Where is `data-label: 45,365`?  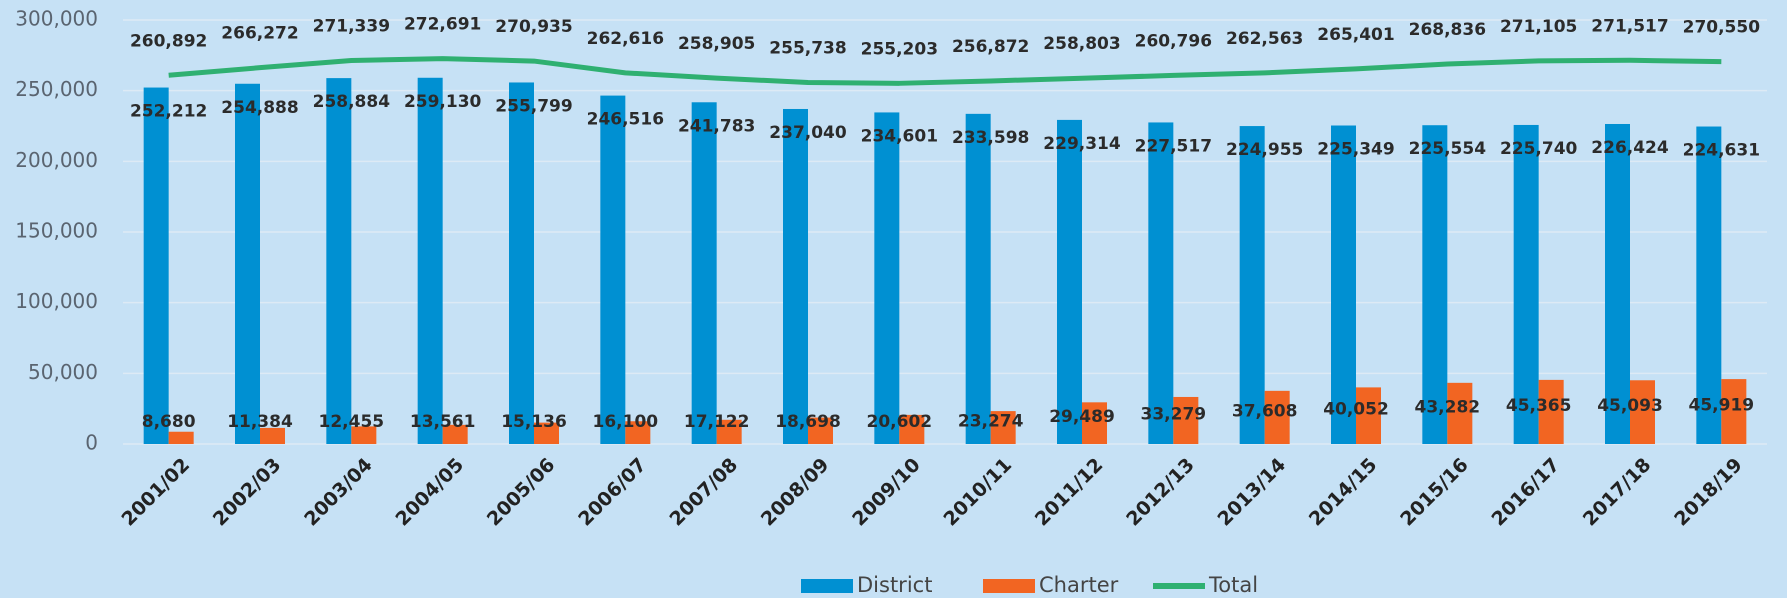 data-label: 45,365 is located at coordinates (1539, 406).